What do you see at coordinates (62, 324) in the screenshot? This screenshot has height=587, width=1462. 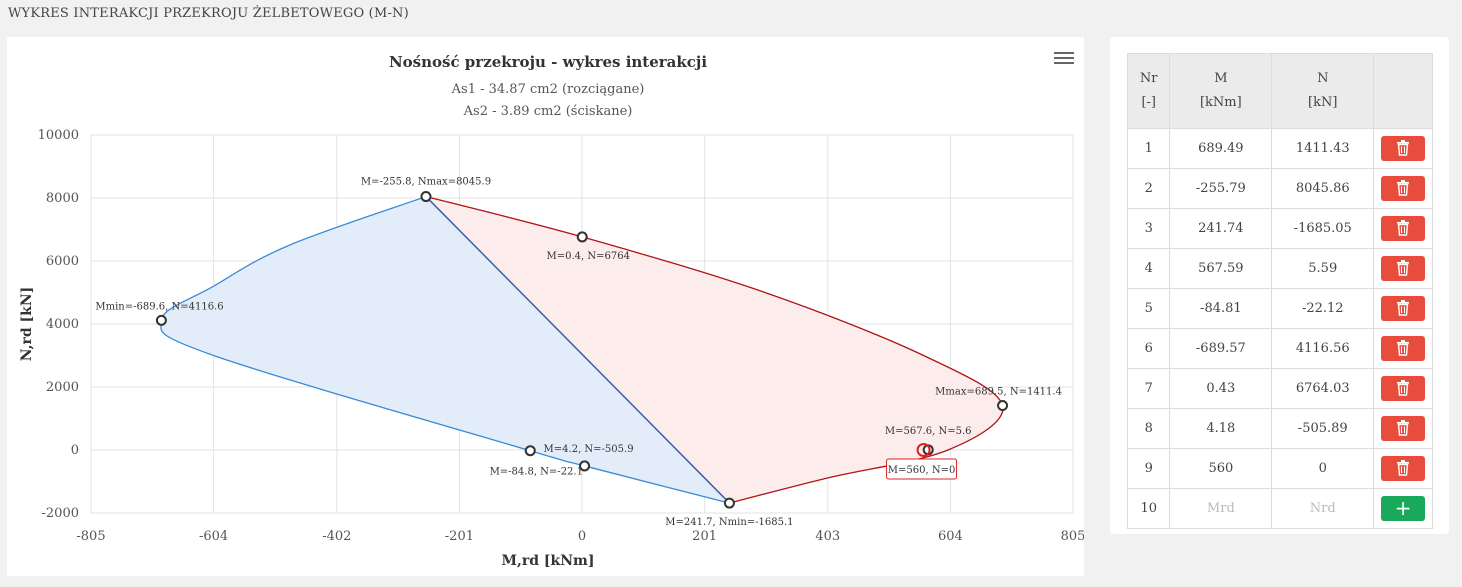 I see `y-tick-label: 4000` at bounding box center [62, 324].